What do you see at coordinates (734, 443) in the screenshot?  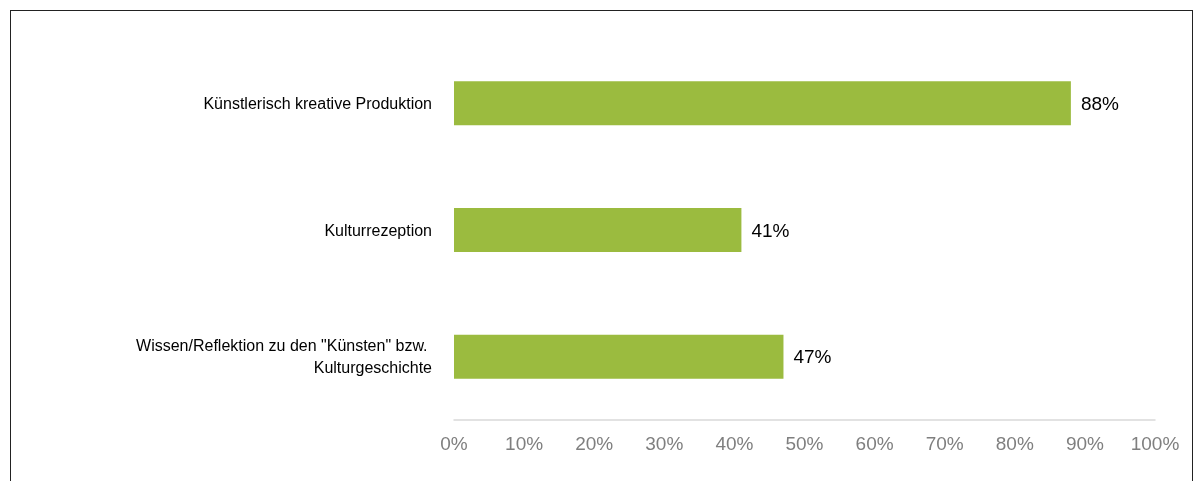 I see `x-tick-label: 40%` at bounding box center [734, 443].